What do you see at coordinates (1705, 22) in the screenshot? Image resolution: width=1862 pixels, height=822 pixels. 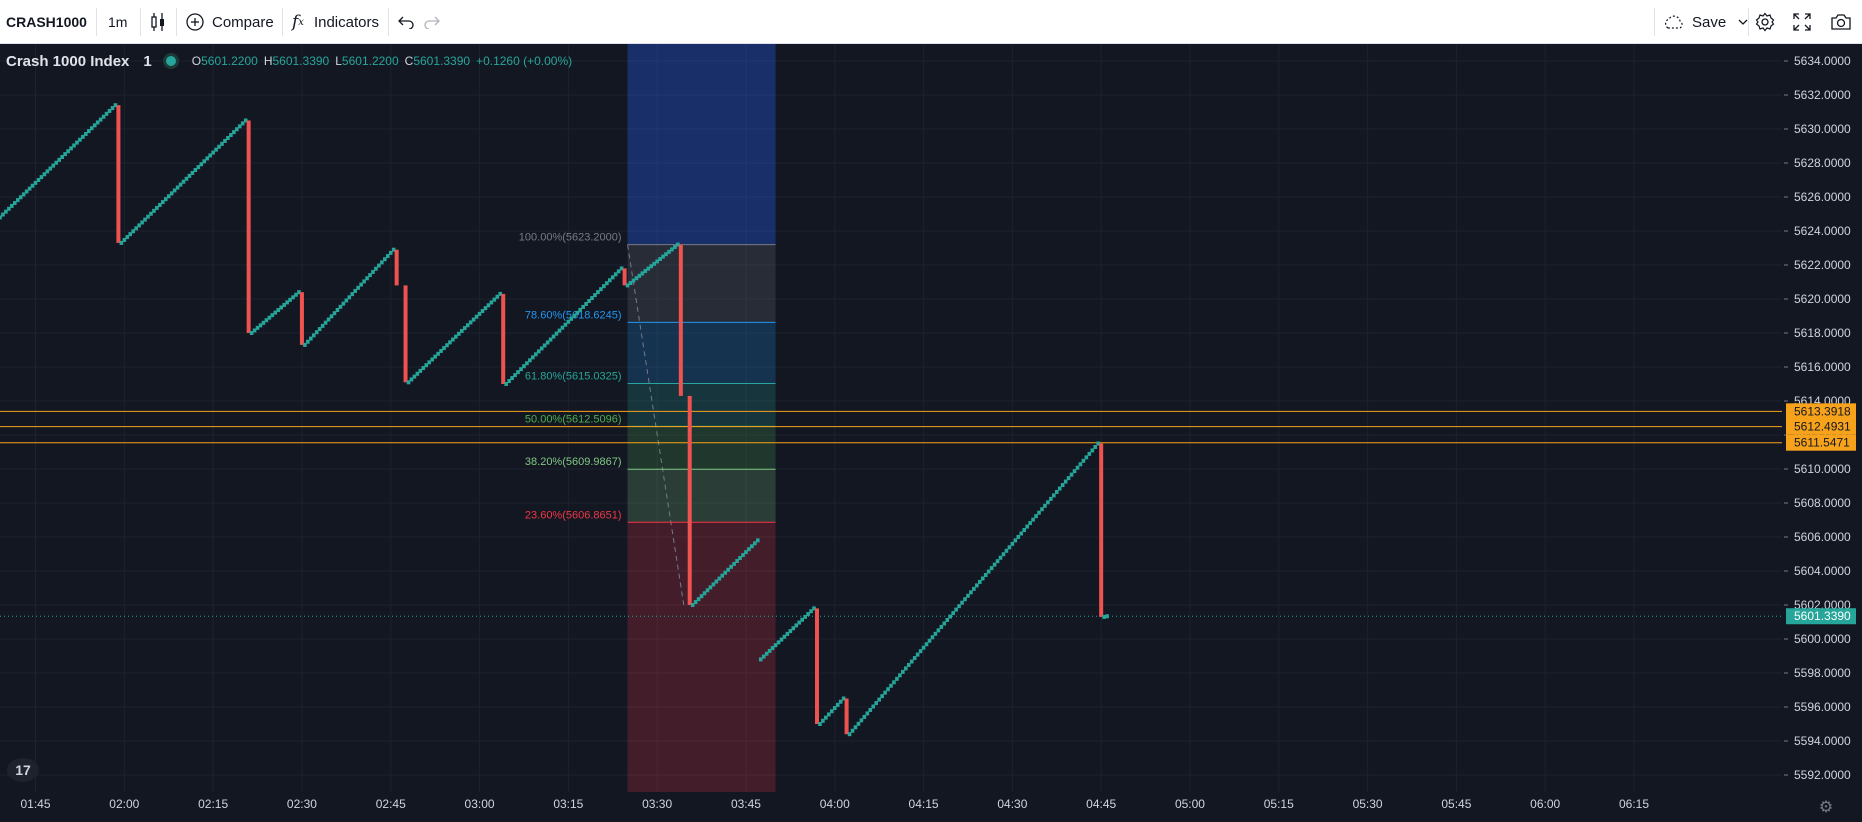 I see `save-button: Save` at bounding box center [1705, 22].